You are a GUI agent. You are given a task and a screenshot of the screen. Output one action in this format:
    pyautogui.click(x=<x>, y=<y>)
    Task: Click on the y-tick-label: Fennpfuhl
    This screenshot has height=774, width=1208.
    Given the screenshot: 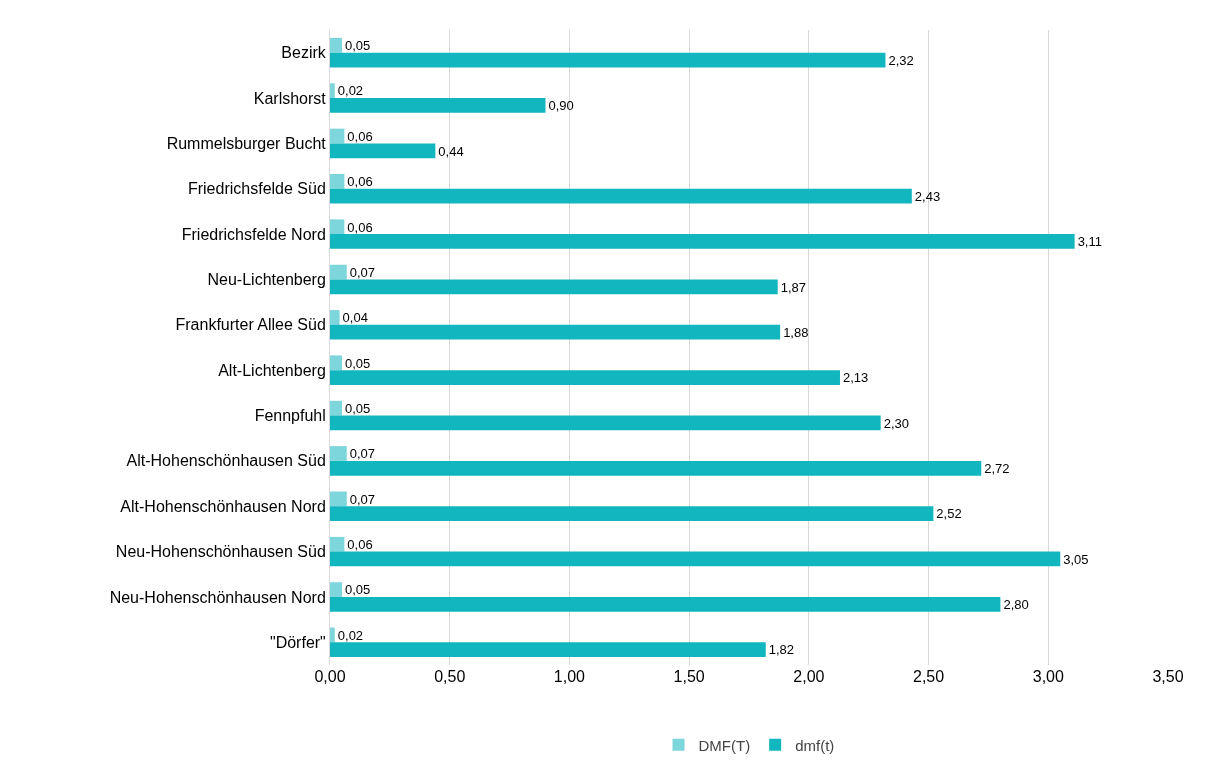 What is the action you would take?
    pyautogui.click(x=290, y=416)
    